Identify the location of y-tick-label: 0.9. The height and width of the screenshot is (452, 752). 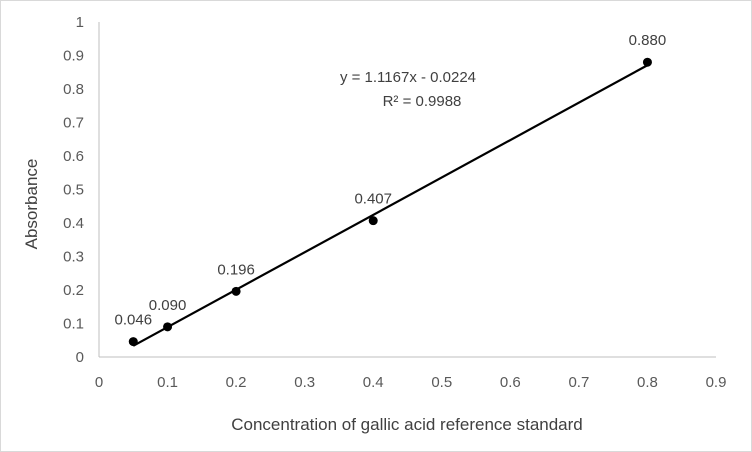
(73, 56).